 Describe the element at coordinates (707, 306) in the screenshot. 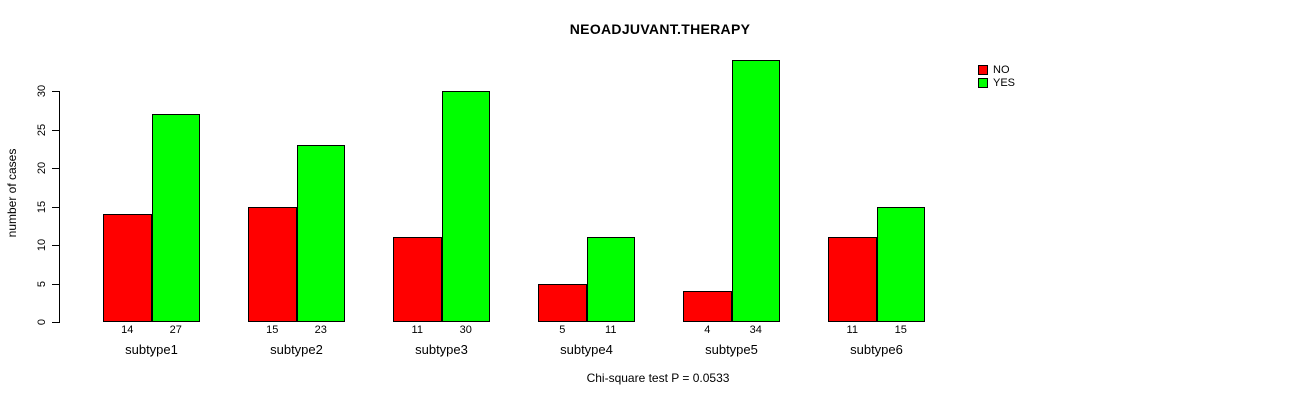

I see `bar-no-subtype5` at that location.